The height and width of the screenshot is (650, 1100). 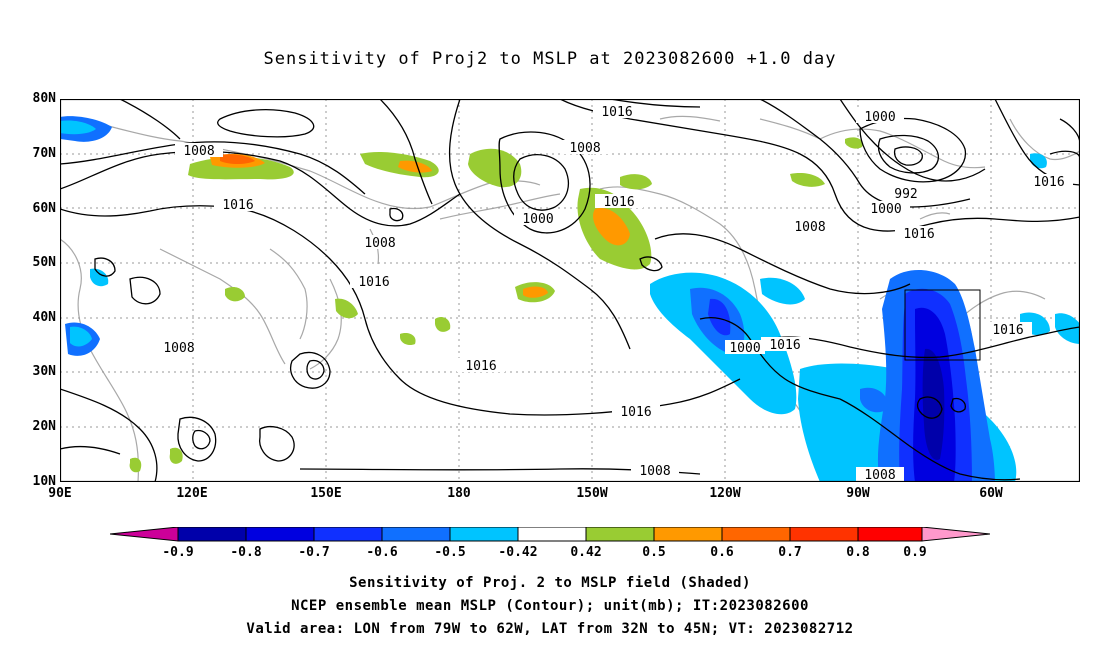 I want to click on lat-label-10n: 10N, so click(x=44, y=481).